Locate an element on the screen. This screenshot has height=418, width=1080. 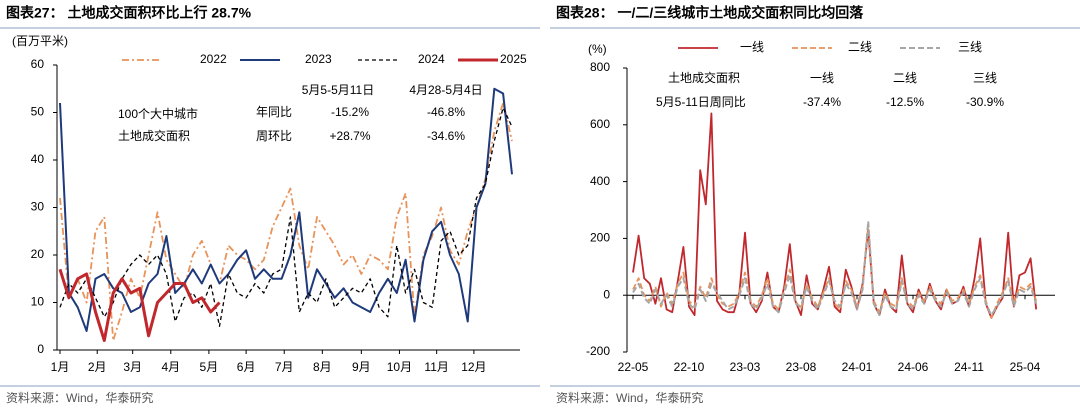
chart-title: 图表27： 土地成交面积环比上行 28.7% is located at coordinates (129, 13).